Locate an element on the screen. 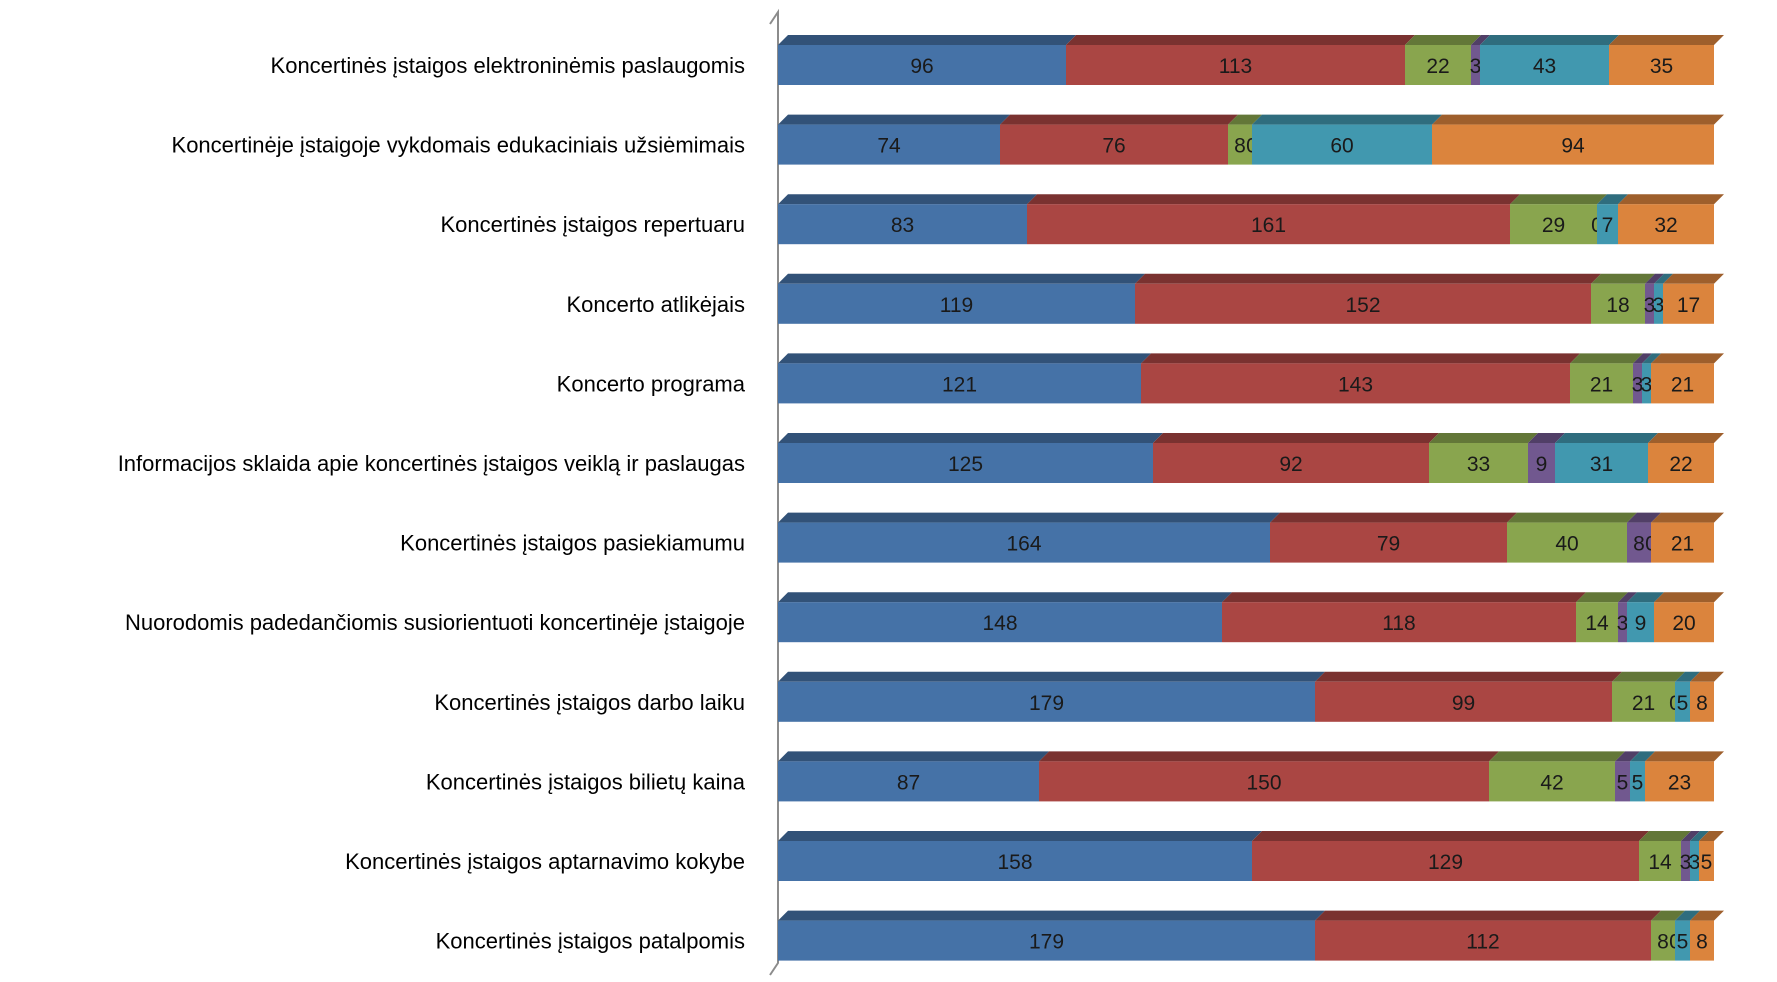 The height and width of the screenshot is (982, 1777). data-label: 99 is located at coordinates (1463, 703).